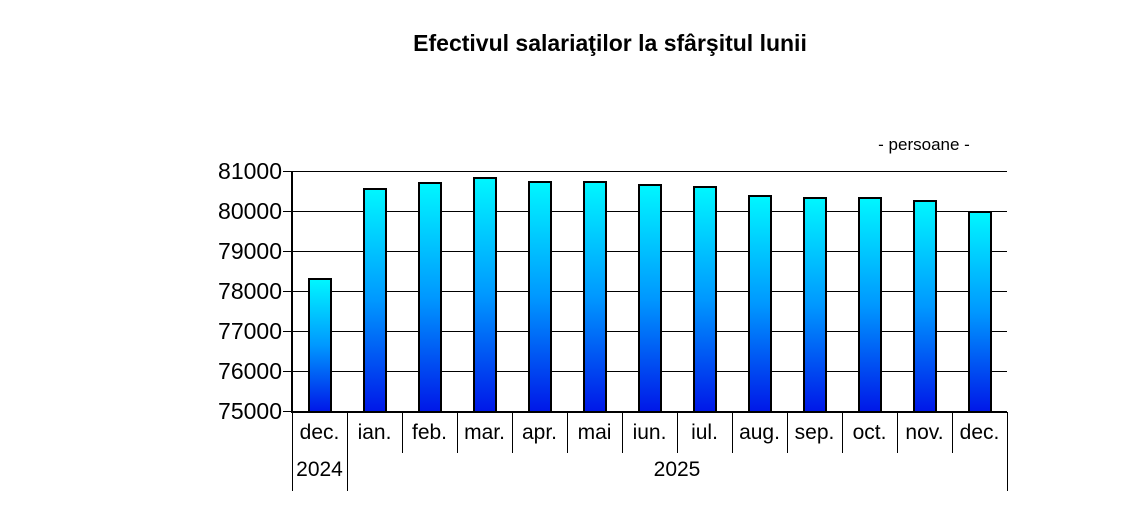 This screenshot has height=522, width=1147. Describe the element at coordinates (484, 432) in the screenshot. I see `x-axis-label: mar.` at that location.